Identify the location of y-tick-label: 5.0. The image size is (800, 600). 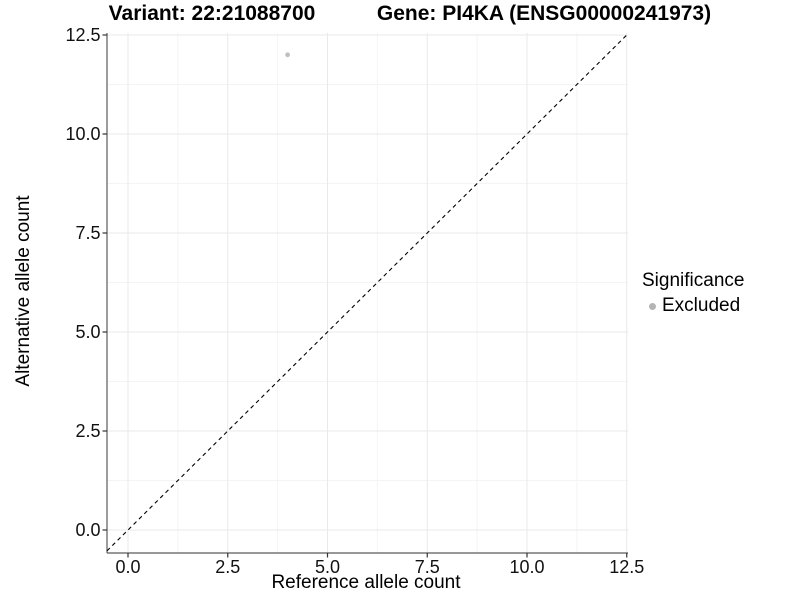
(88, 332).